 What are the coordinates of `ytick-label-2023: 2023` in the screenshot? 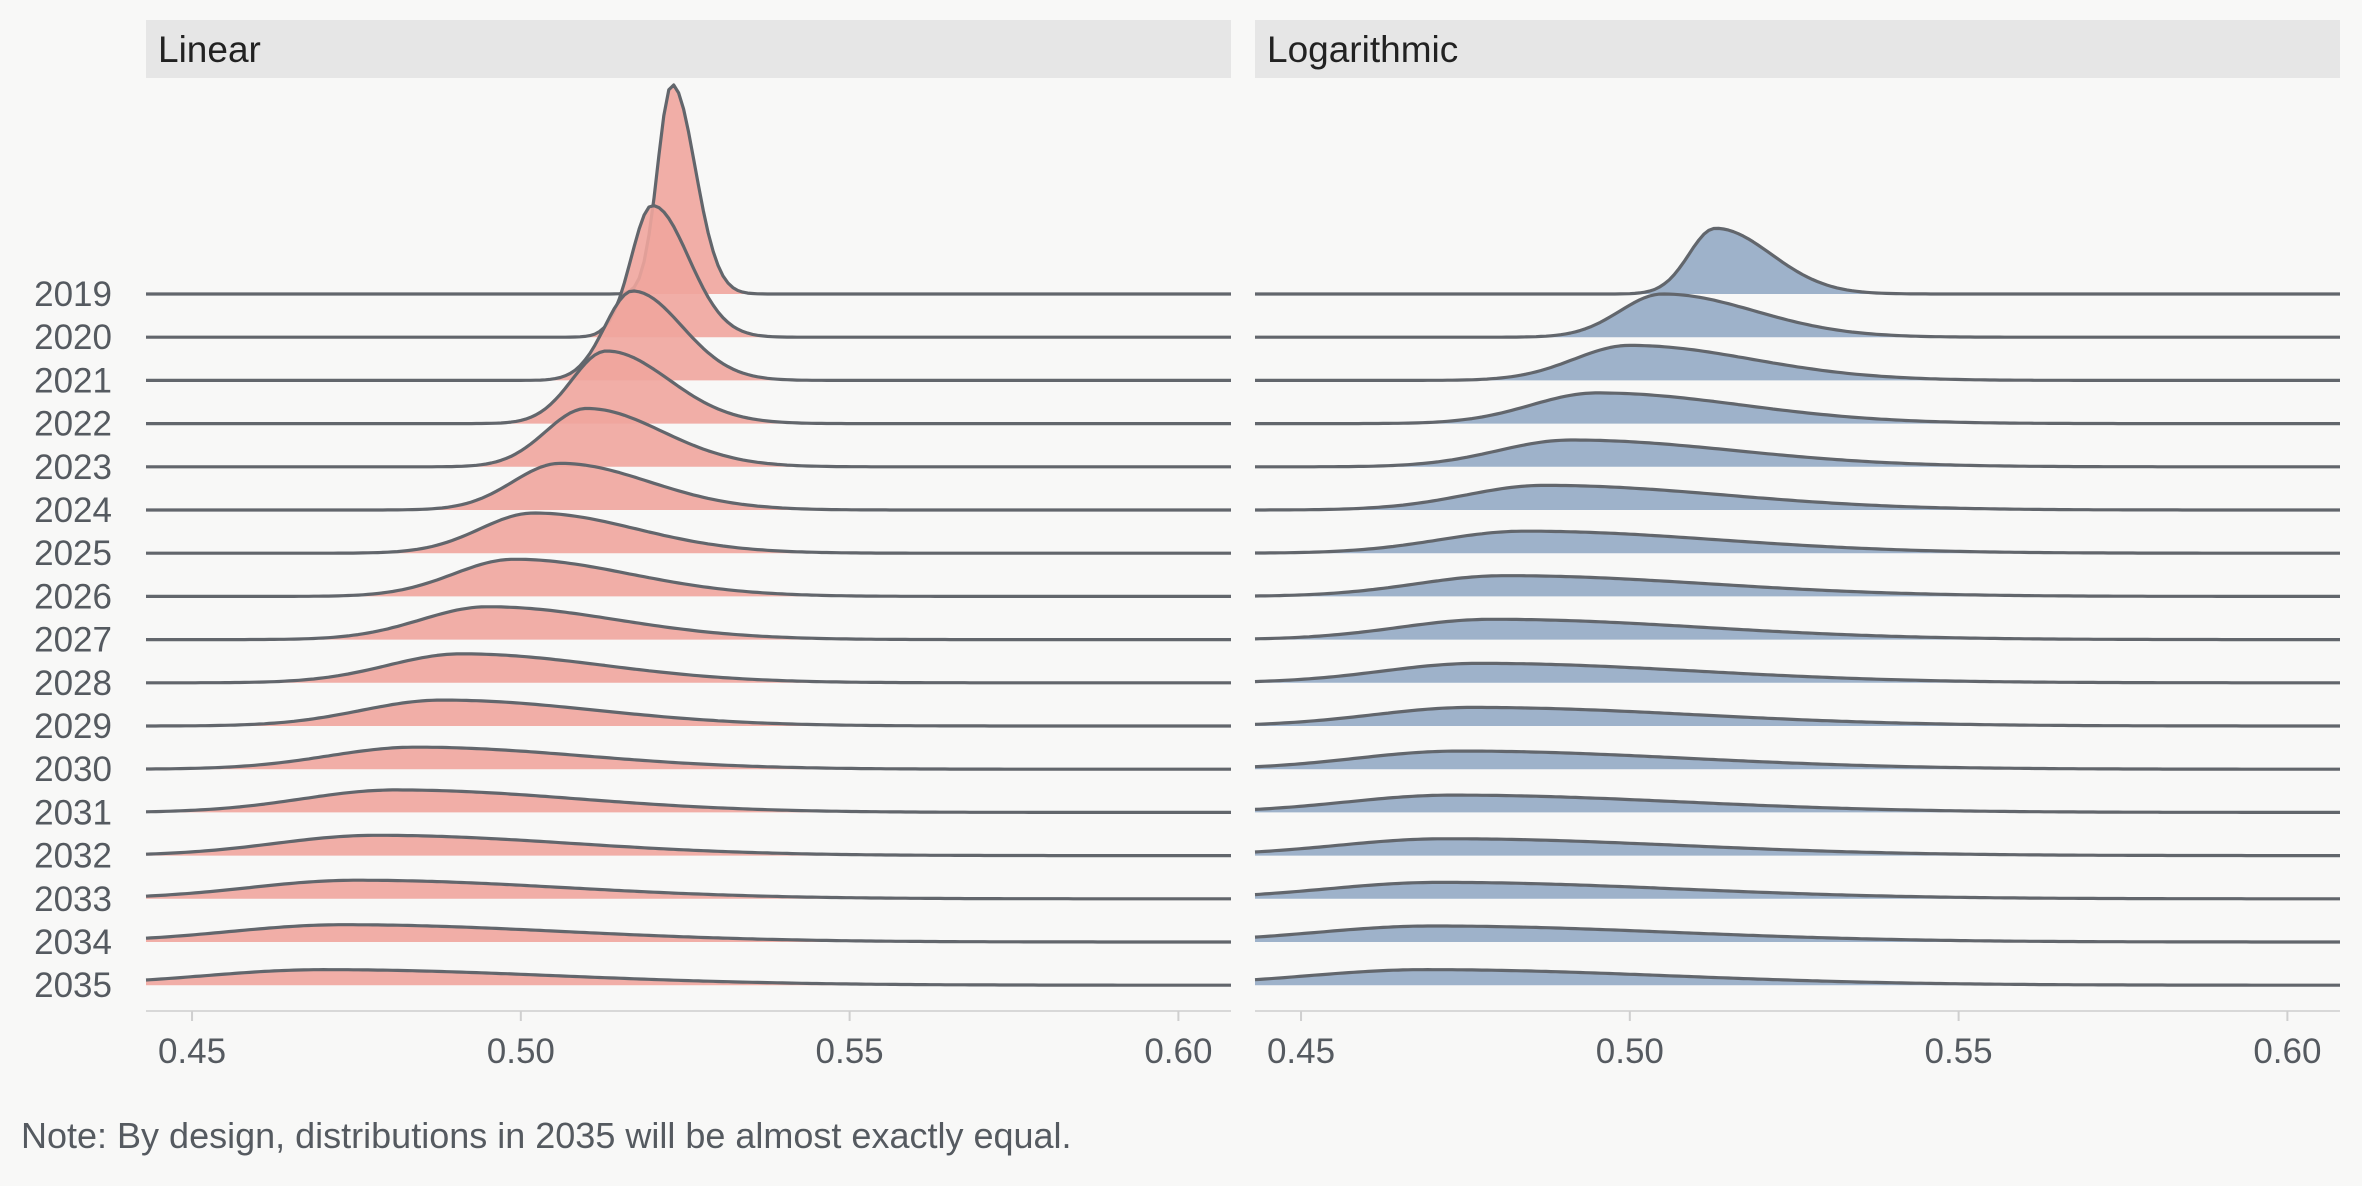 It's located at (73, 467).